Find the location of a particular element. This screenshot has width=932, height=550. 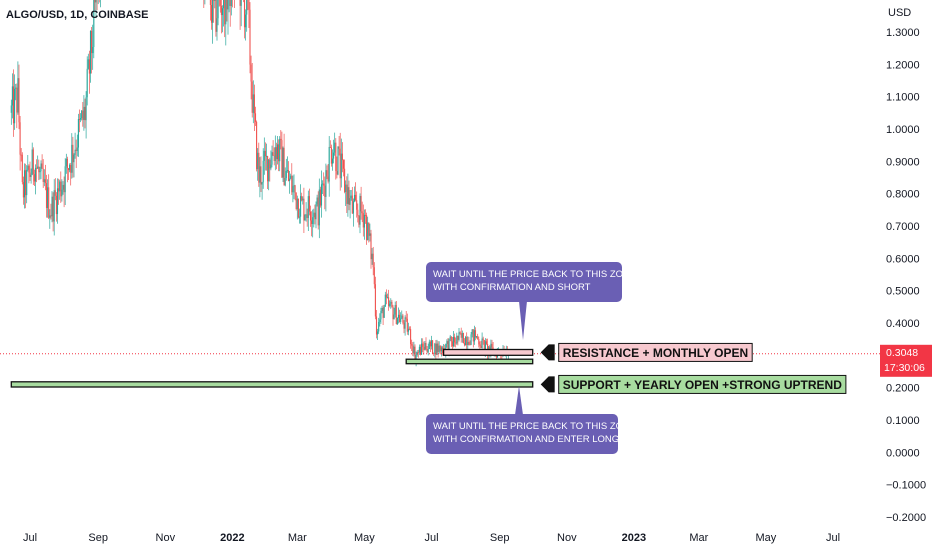

last-price-tag: 0.3048 17:30:06 is located at coordinates (906, 361).